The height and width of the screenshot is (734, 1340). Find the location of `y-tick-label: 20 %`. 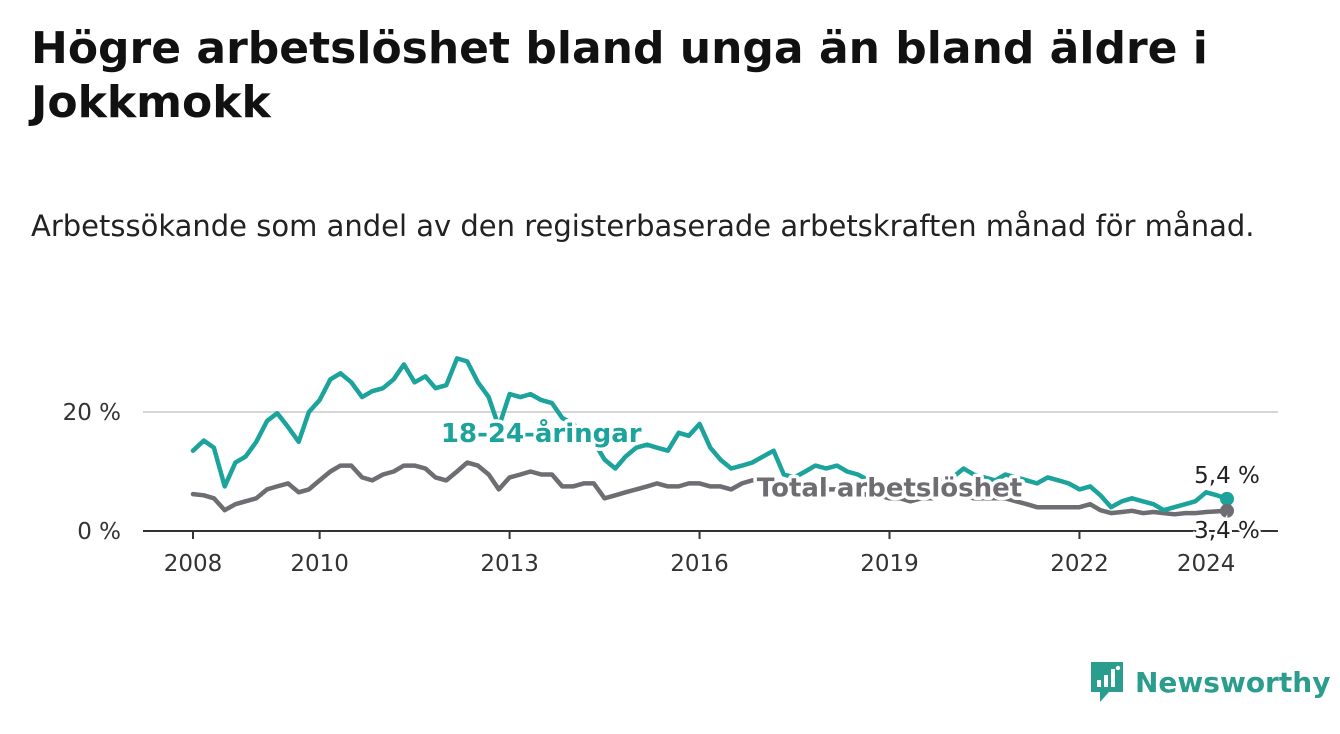

y-tick-label: 20 % is located at coordinates (92, 413).